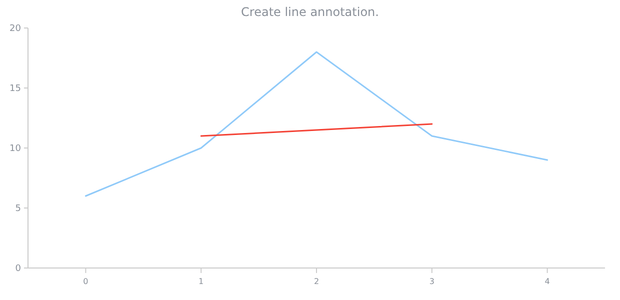 The image size is (620, 300). I want to click on y-tick-label: 0, so click(18, 269).